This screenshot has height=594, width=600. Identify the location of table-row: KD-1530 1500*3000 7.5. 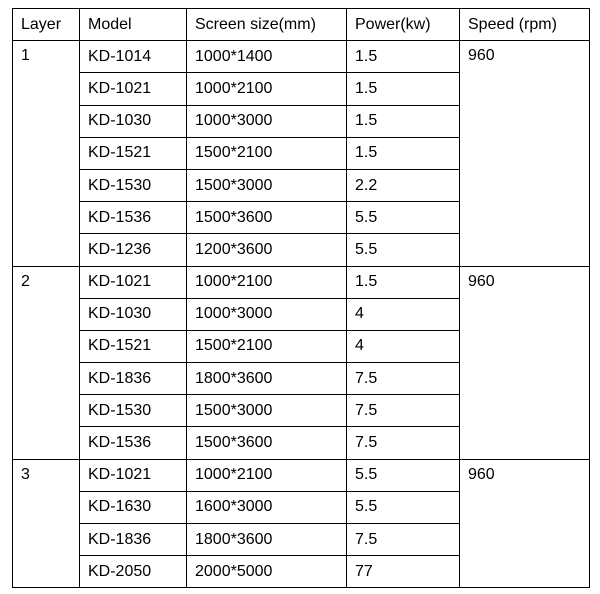
(301, 411).